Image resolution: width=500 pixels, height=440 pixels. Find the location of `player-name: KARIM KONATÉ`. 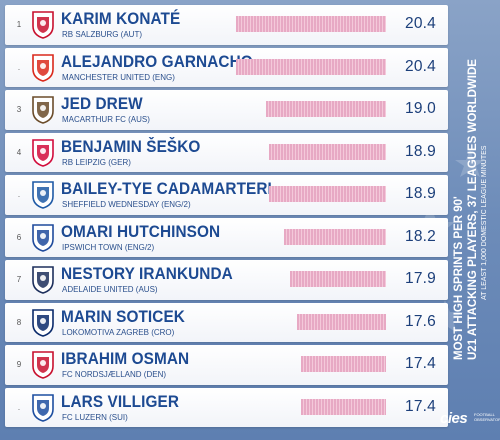

player-name: KARIM KONATÉ is located at coordinates (121, 19).